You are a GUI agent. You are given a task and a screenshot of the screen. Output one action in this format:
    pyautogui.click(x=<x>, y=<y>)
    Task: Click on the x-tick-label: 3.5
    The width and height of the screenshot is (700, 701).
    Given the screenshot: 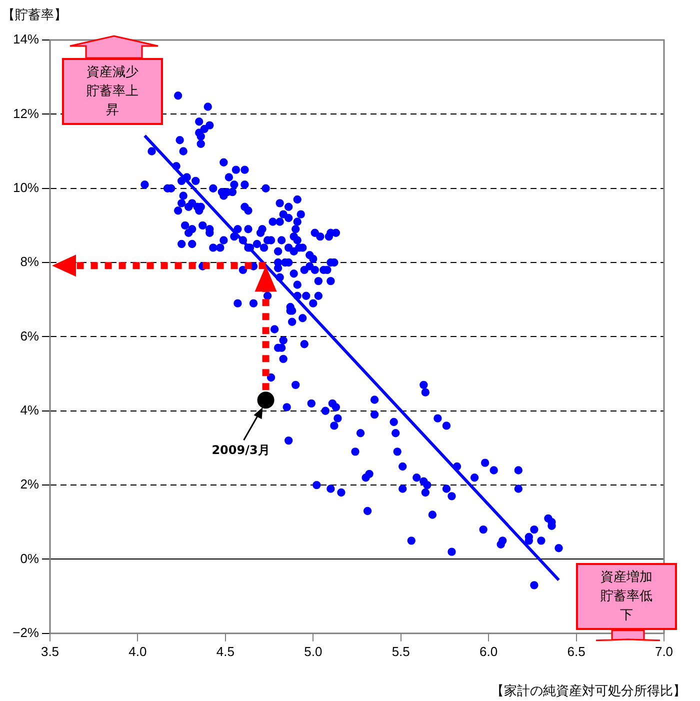 What is the action you would take?
    pyautogui.click(x=50, y=651)
    